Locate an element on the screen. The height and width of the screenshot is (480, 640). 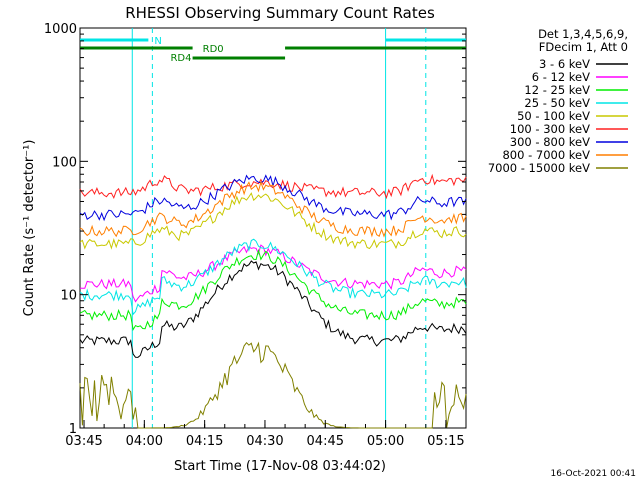
x-tick-label: 04:30 is located at coordinates (264, 441).